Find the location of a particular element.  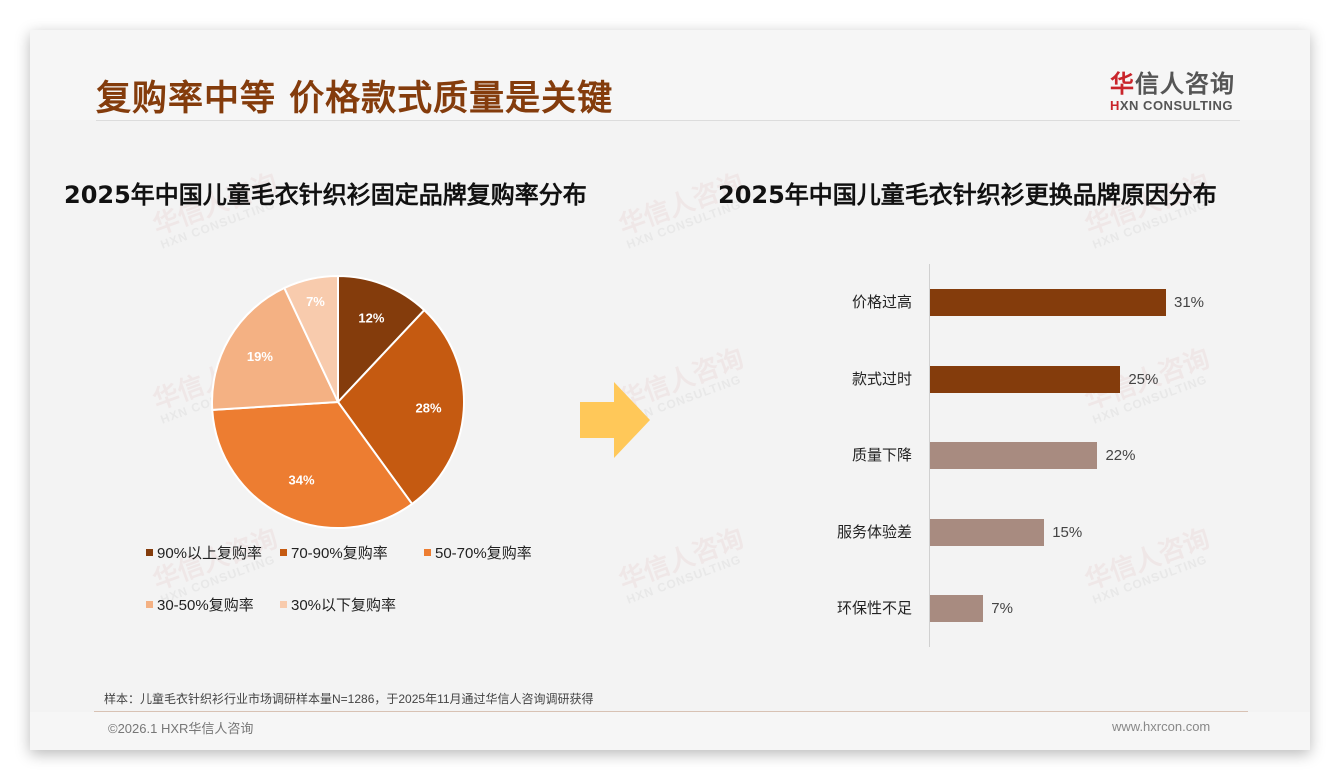

bar-category-label: 价格过高 is located at coordinates (881, 302).